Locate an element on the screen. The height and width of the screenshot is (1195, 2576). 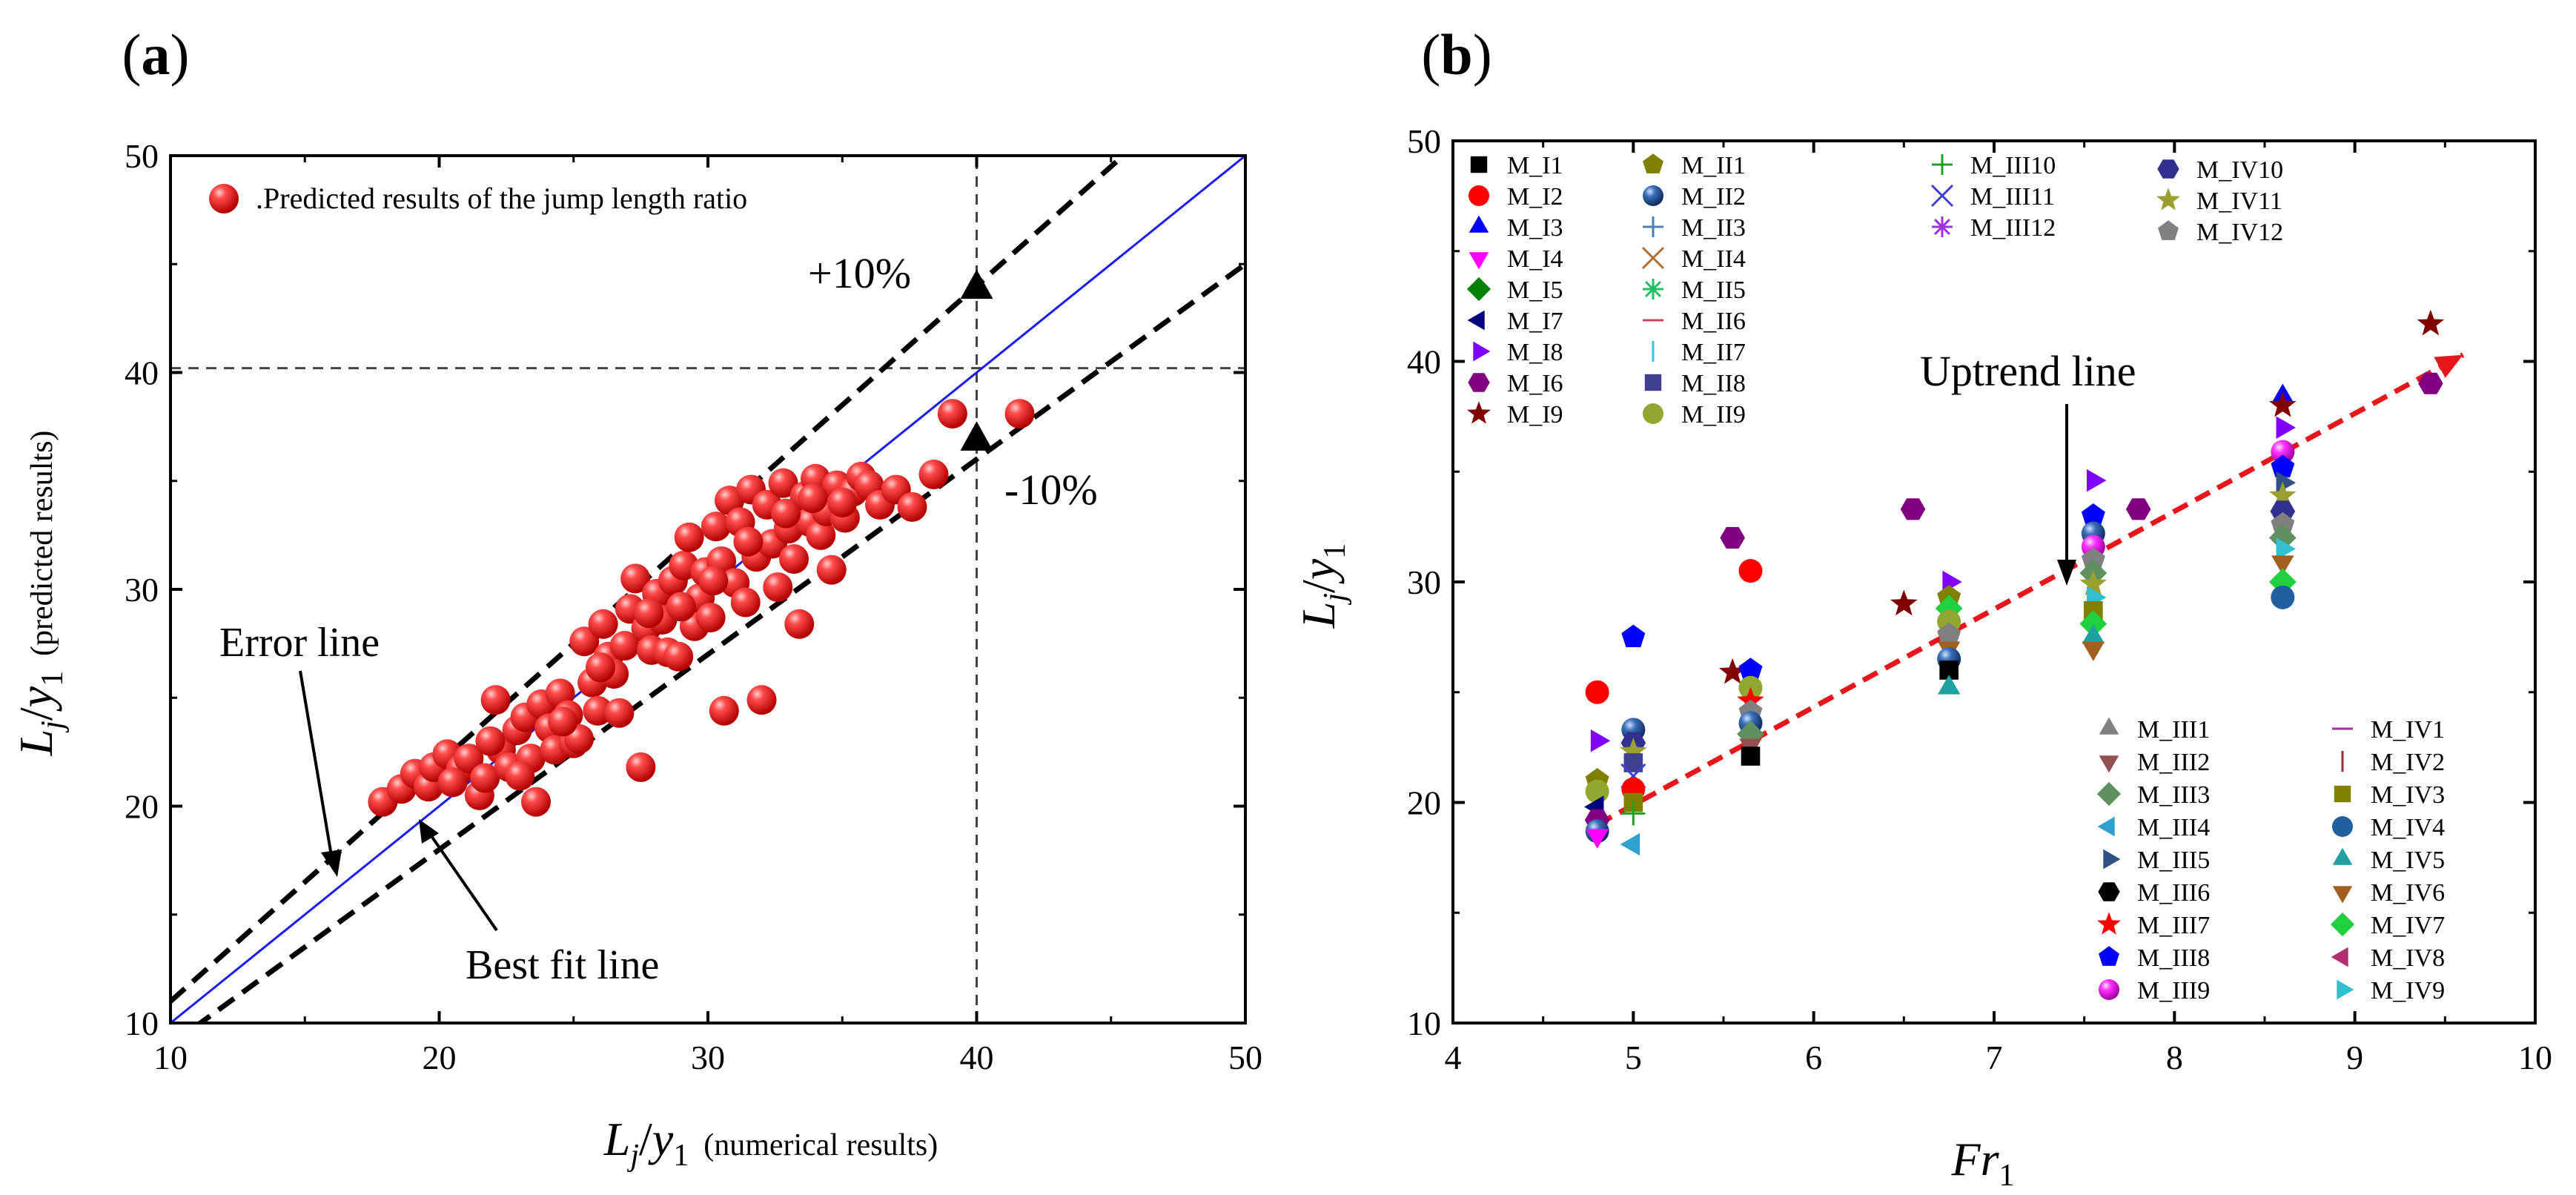
legend-label: M_I9 is located at coordinates (1535, 415).